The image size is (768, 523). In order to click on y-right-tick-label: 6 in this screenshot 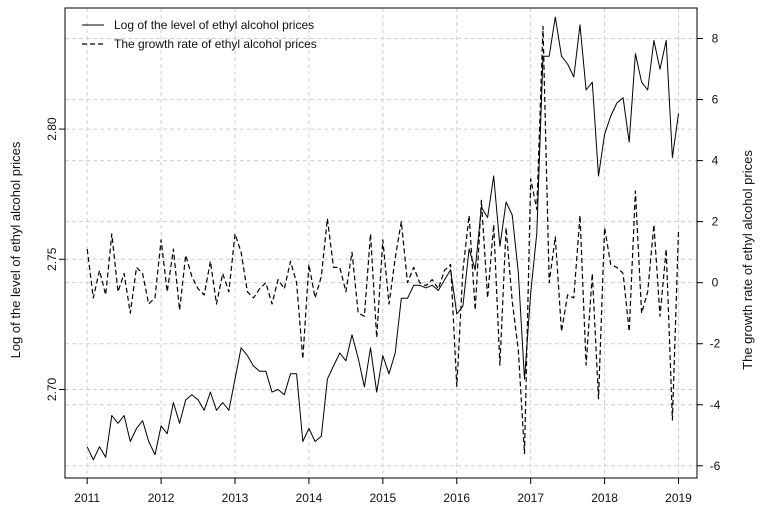, I will do `click(715, 100)`.